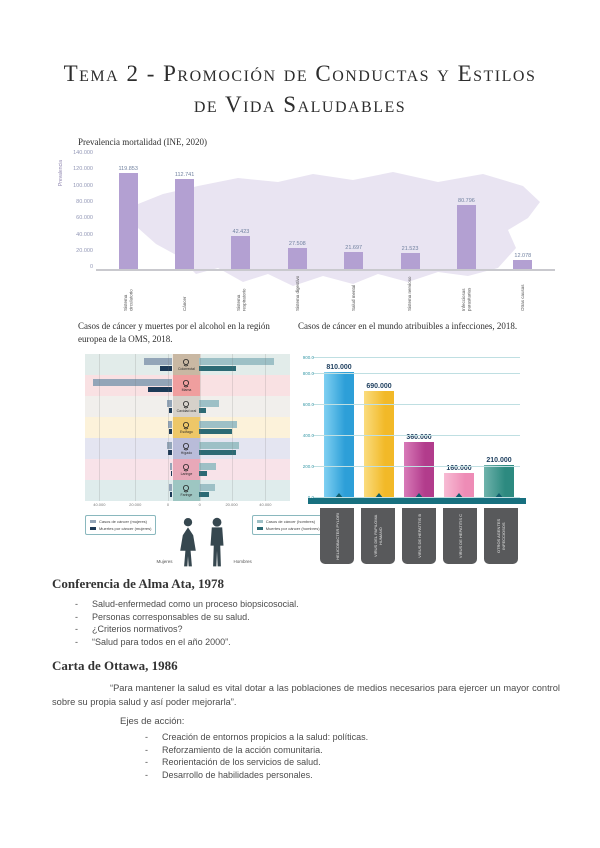 The height and width of the screenshot is (848, 600). I want to click on women-deaths-chip, so click(93, 528).